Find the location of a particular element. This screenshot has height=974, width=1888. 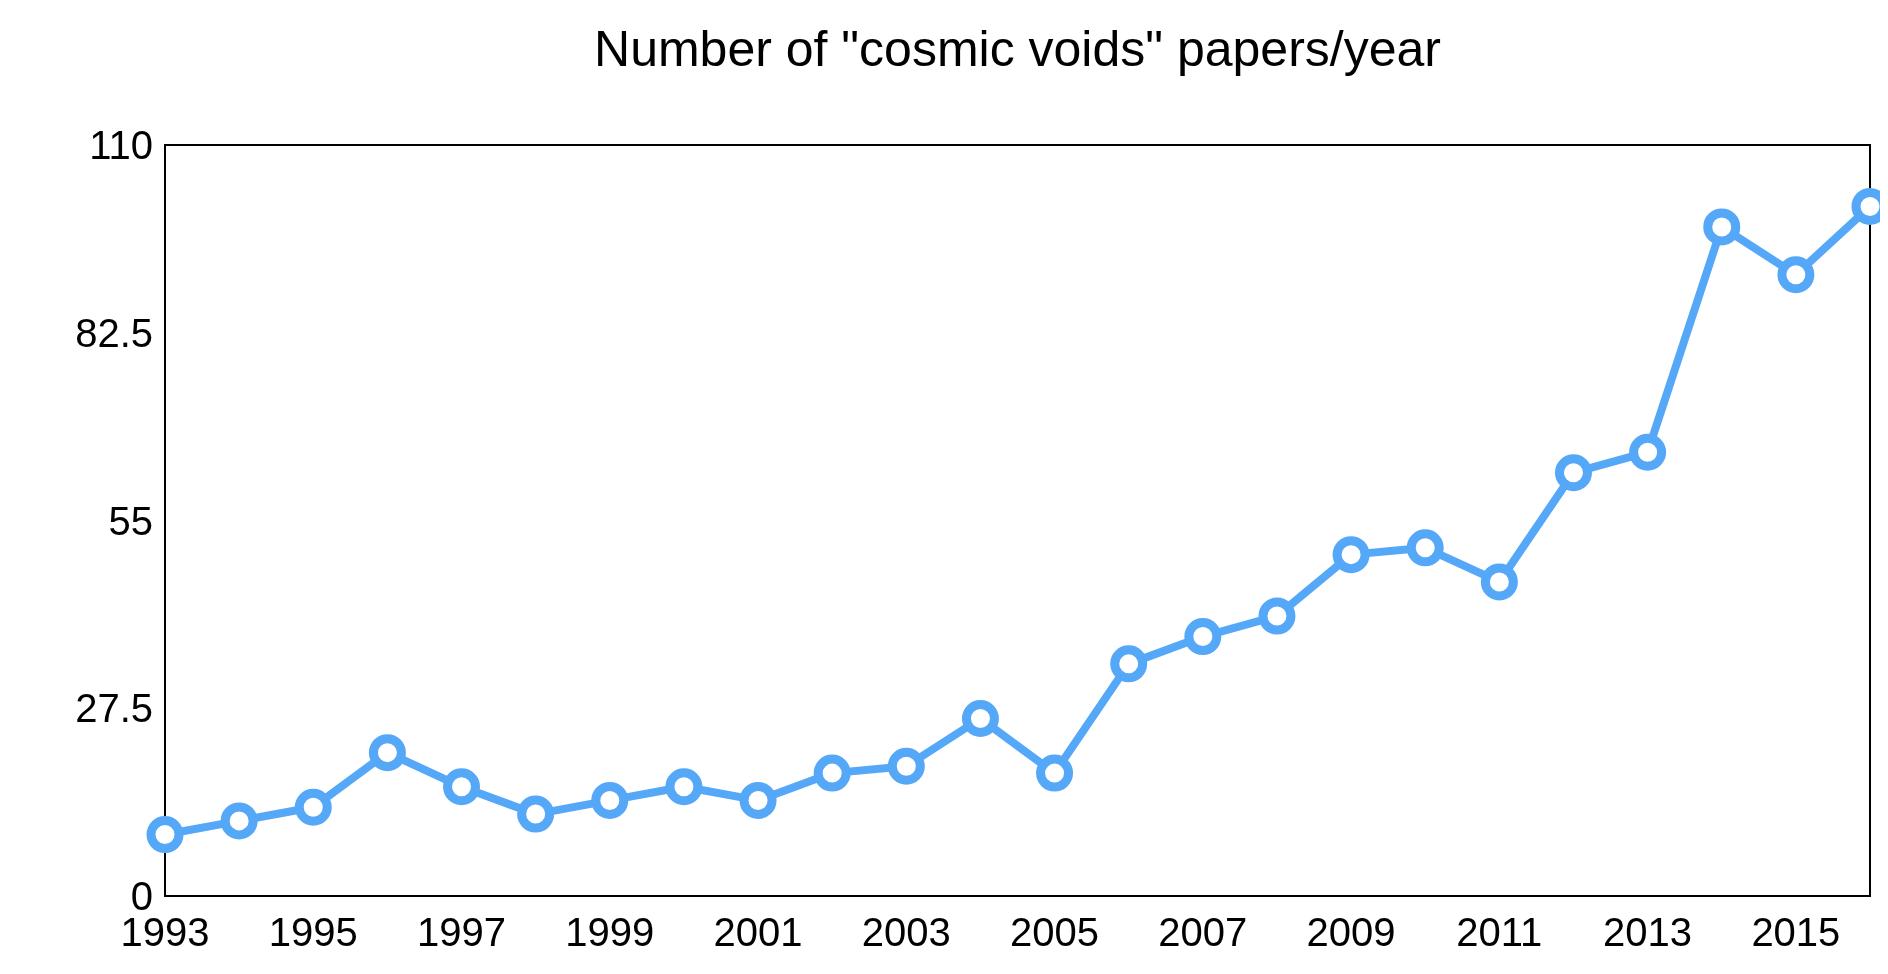

x-tick-label: 2007 is located at coordinates (1203, 932).